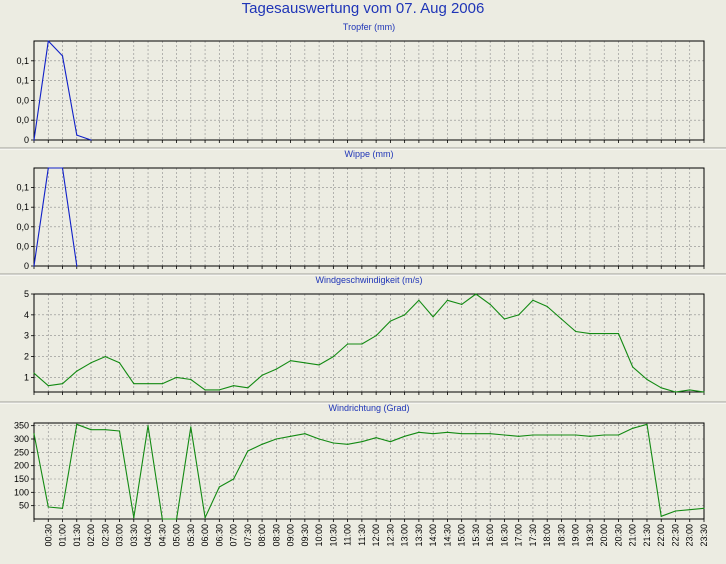 The height and width of the screenshot is (564, 726). What do you see at coordinates (333, 535) in the screenshot?
I see `x-tick-label: 10:30` at bounding box center [333, 535].